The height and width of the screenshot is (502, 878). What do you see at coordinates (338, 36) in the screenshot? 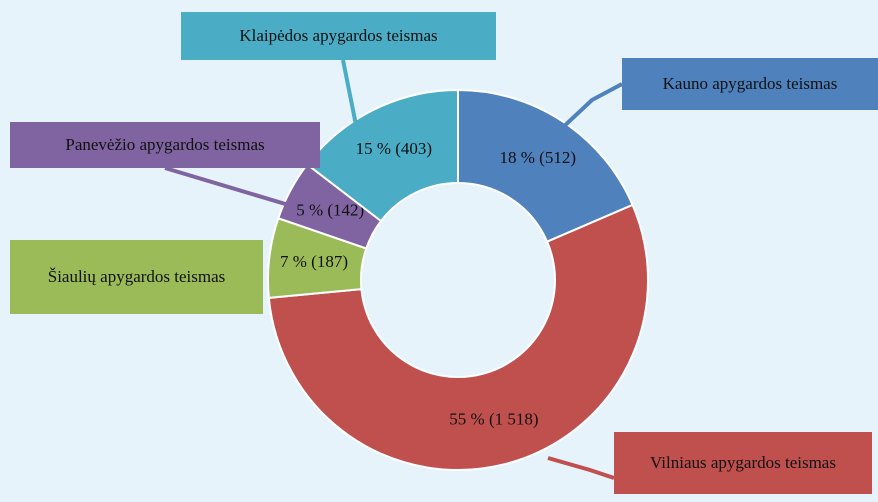
I see `callout-label: Klaipėdos apygardos teismas` at bounding box center [338, 36].